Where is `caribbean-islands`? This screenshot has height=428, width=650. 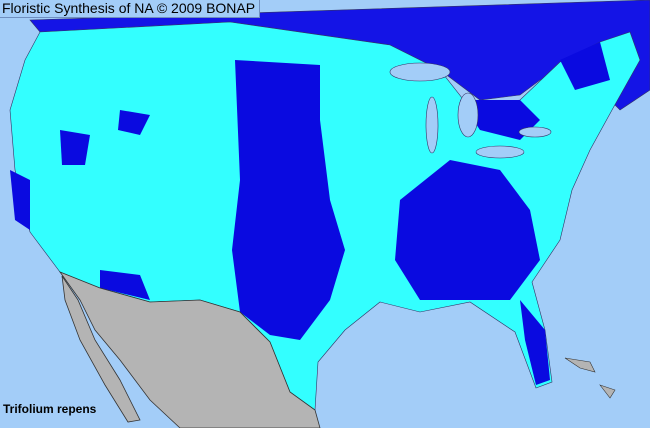 caribbean-islands is located at coordinates (590, 378).